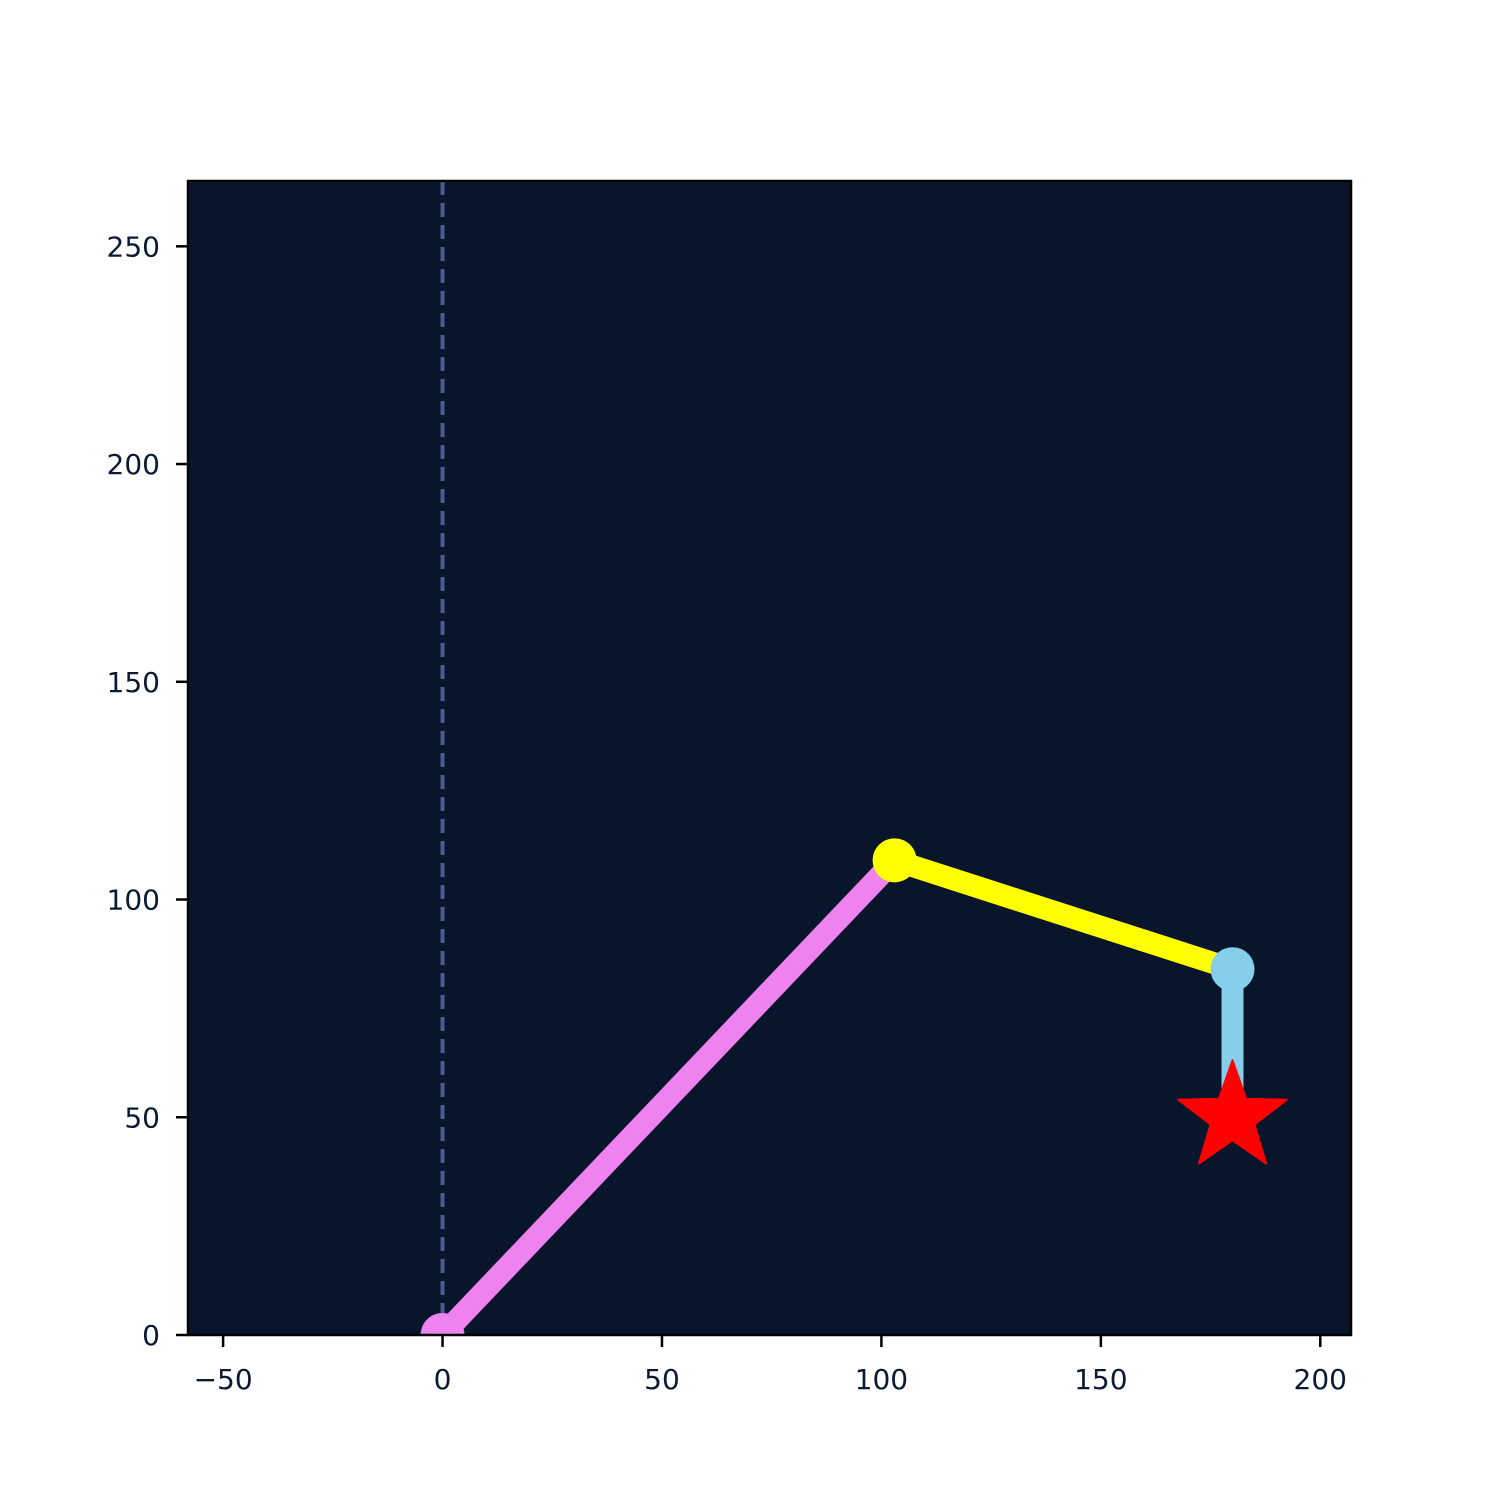 This screenshot has width=1500, height=1500. Describe the element at coordinates (151, 1335) in the screenshot. I see `y-tick-label: 0` at that location.